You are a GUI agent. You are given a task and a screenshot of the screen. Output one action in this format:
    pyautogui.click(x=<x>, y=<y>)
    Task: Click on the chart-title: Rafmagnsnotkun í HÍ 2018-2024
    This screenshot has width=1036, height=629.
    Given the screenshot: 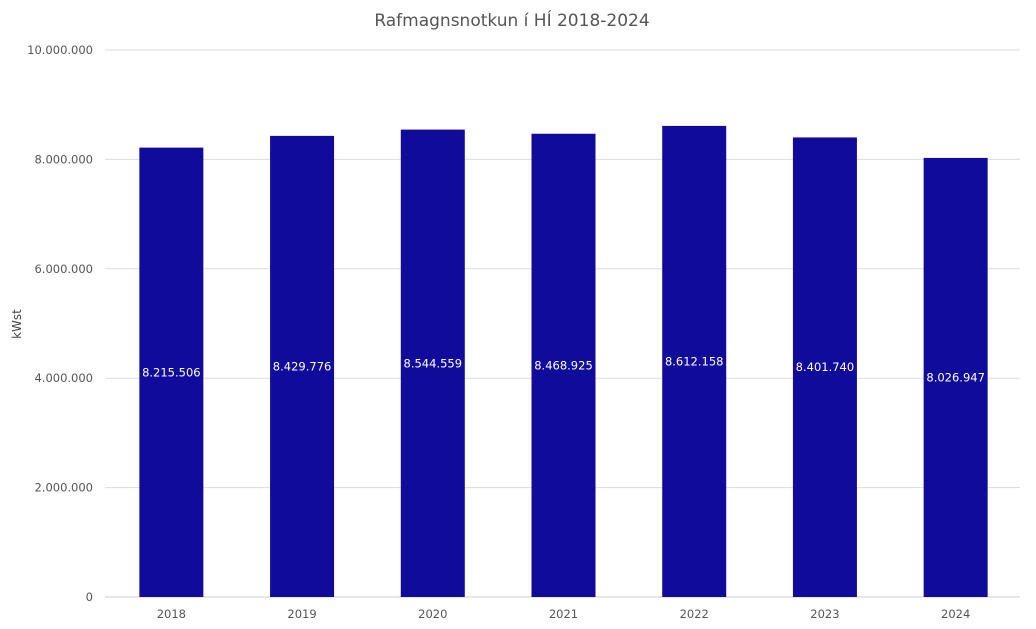 What is the action you would take?
    pyautogui.click(x=511, y=20)
    